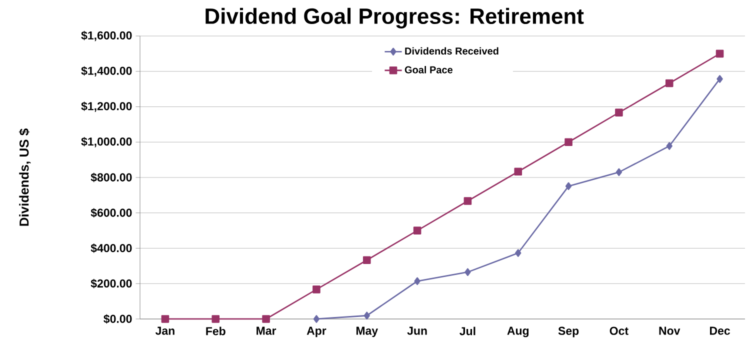  I want to click on x-tick-label: Jan, so click(164, 330).